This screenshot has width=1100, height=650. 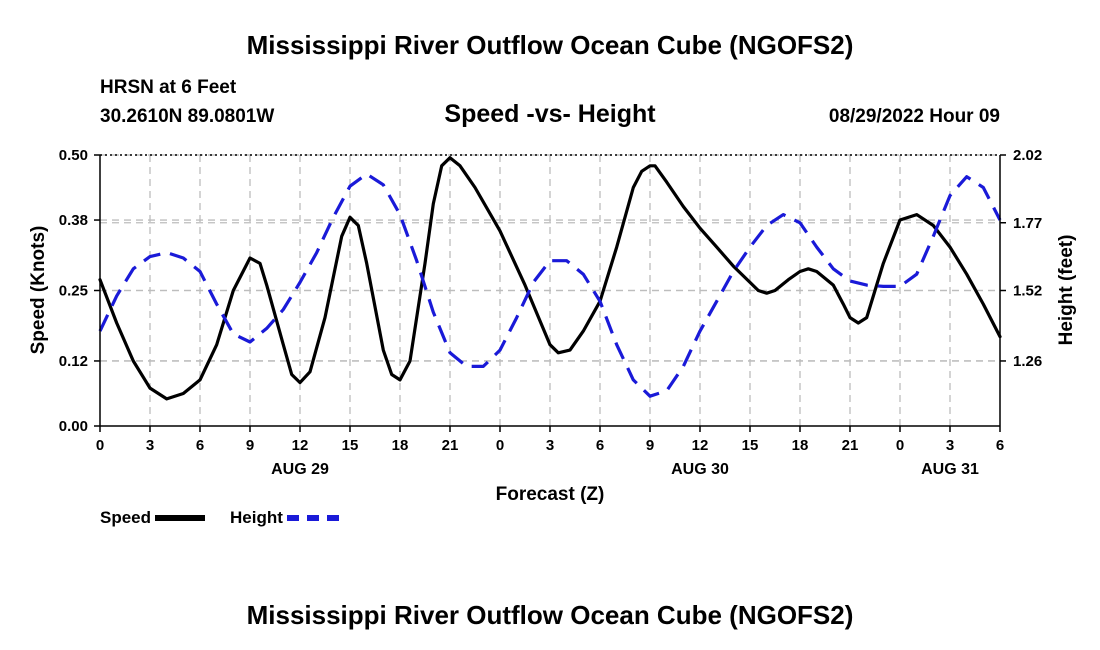 I want to click on y-tick-label: 0.25, so click(x=73, y=291).